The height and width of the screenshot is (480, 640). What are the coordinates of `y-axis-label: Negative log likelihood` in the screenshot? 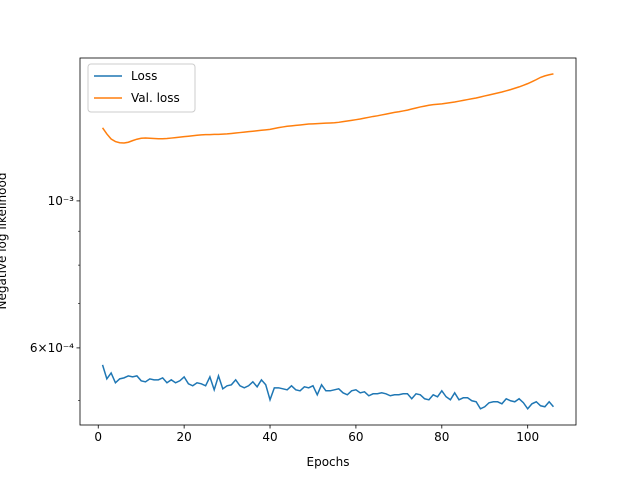 It's located at (4, 241).